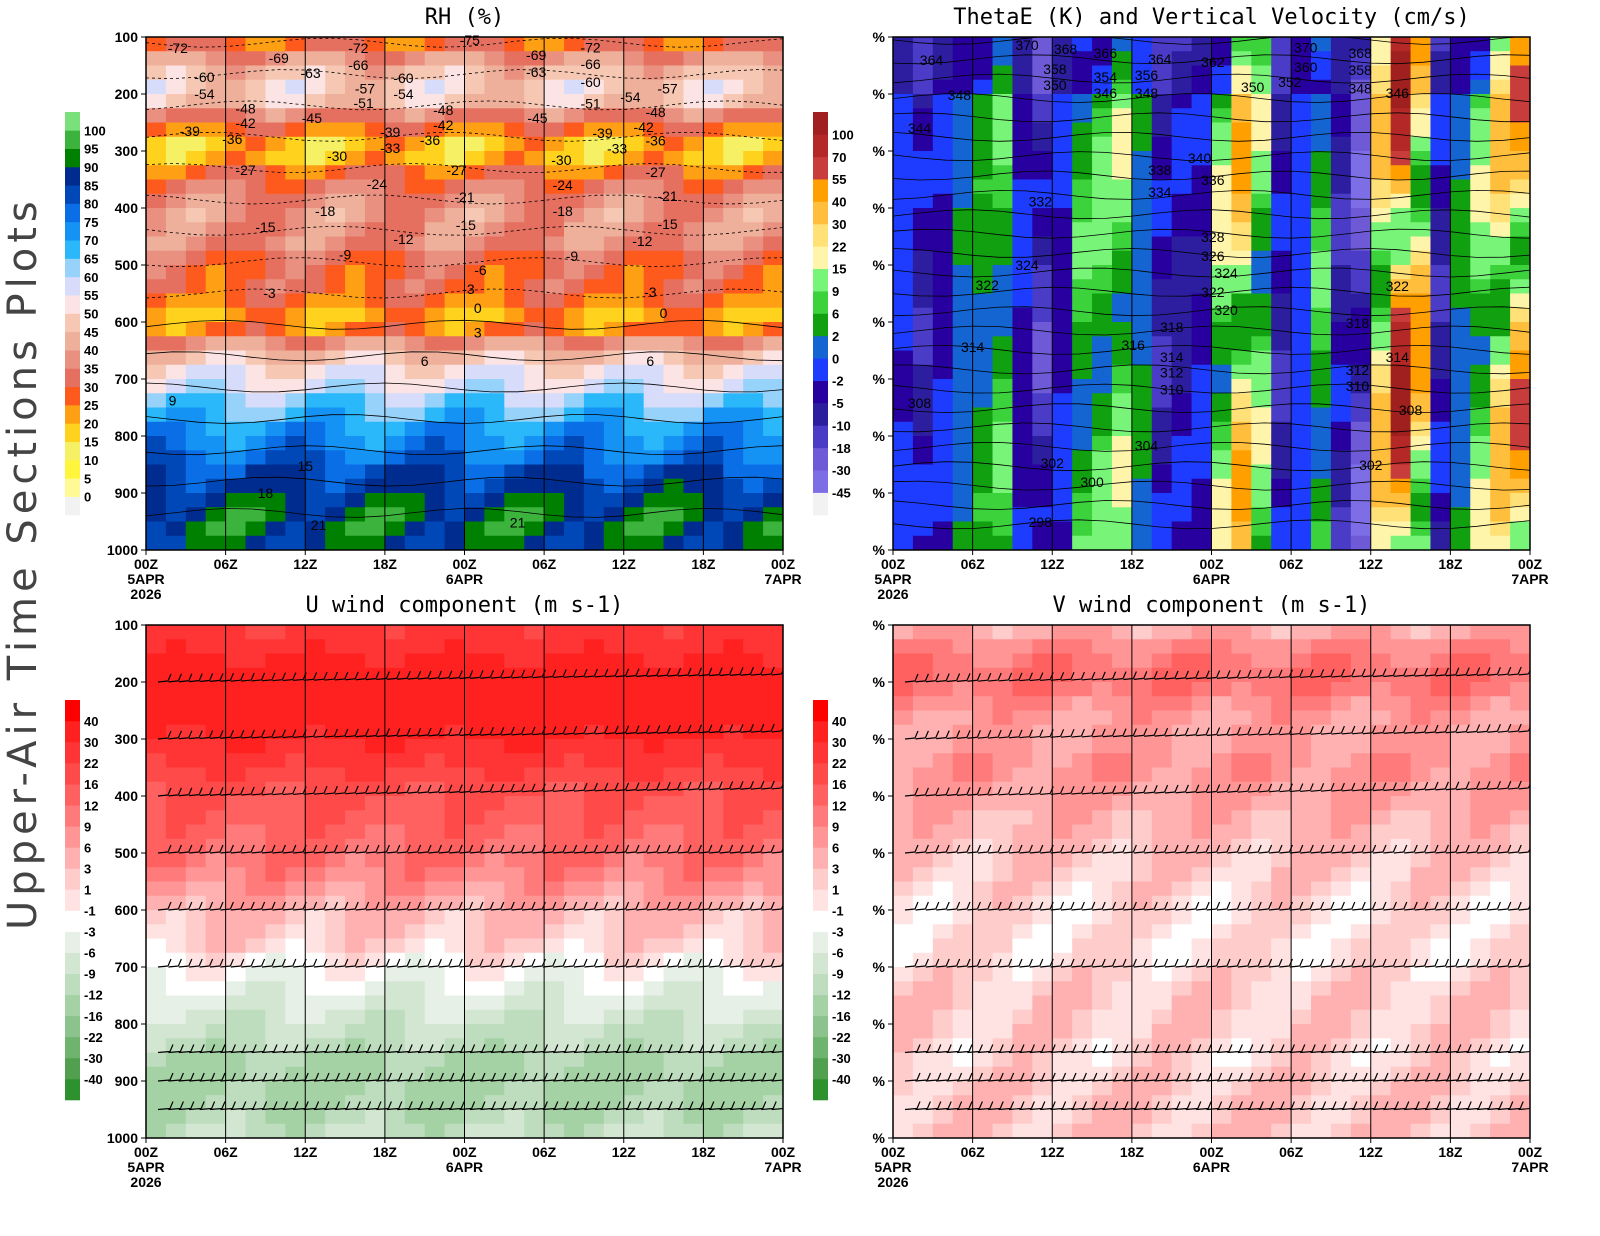 This screenshot has height=1236, width=1600. What do you see at coordinates (650, 361) in the screenshot?
I see `contour-label: 6` at bounding box center [650, 361].